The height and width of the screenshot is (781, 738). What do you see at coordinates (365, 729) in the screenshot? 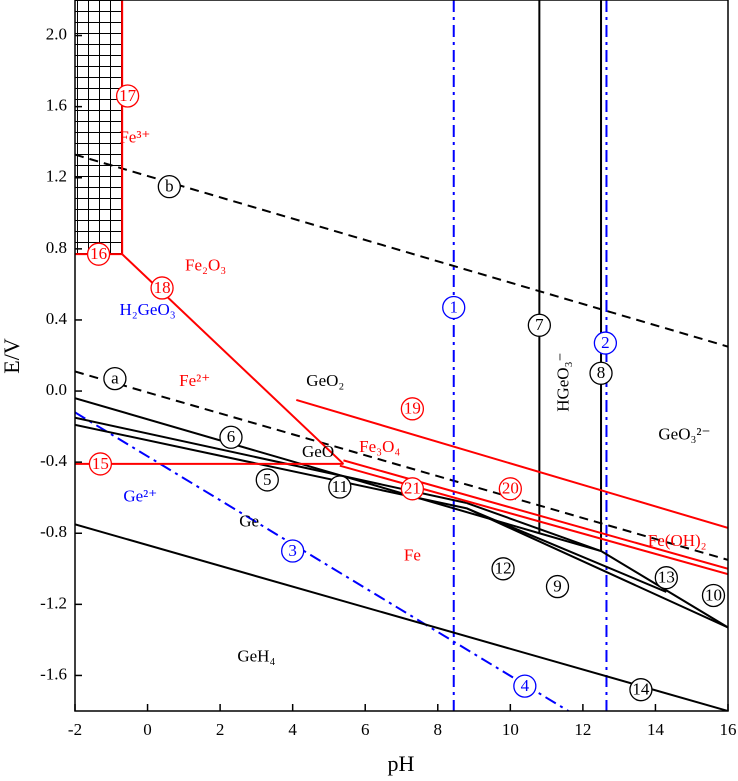
I see `x-tick-label: 6` at bounding box center [365, 729].